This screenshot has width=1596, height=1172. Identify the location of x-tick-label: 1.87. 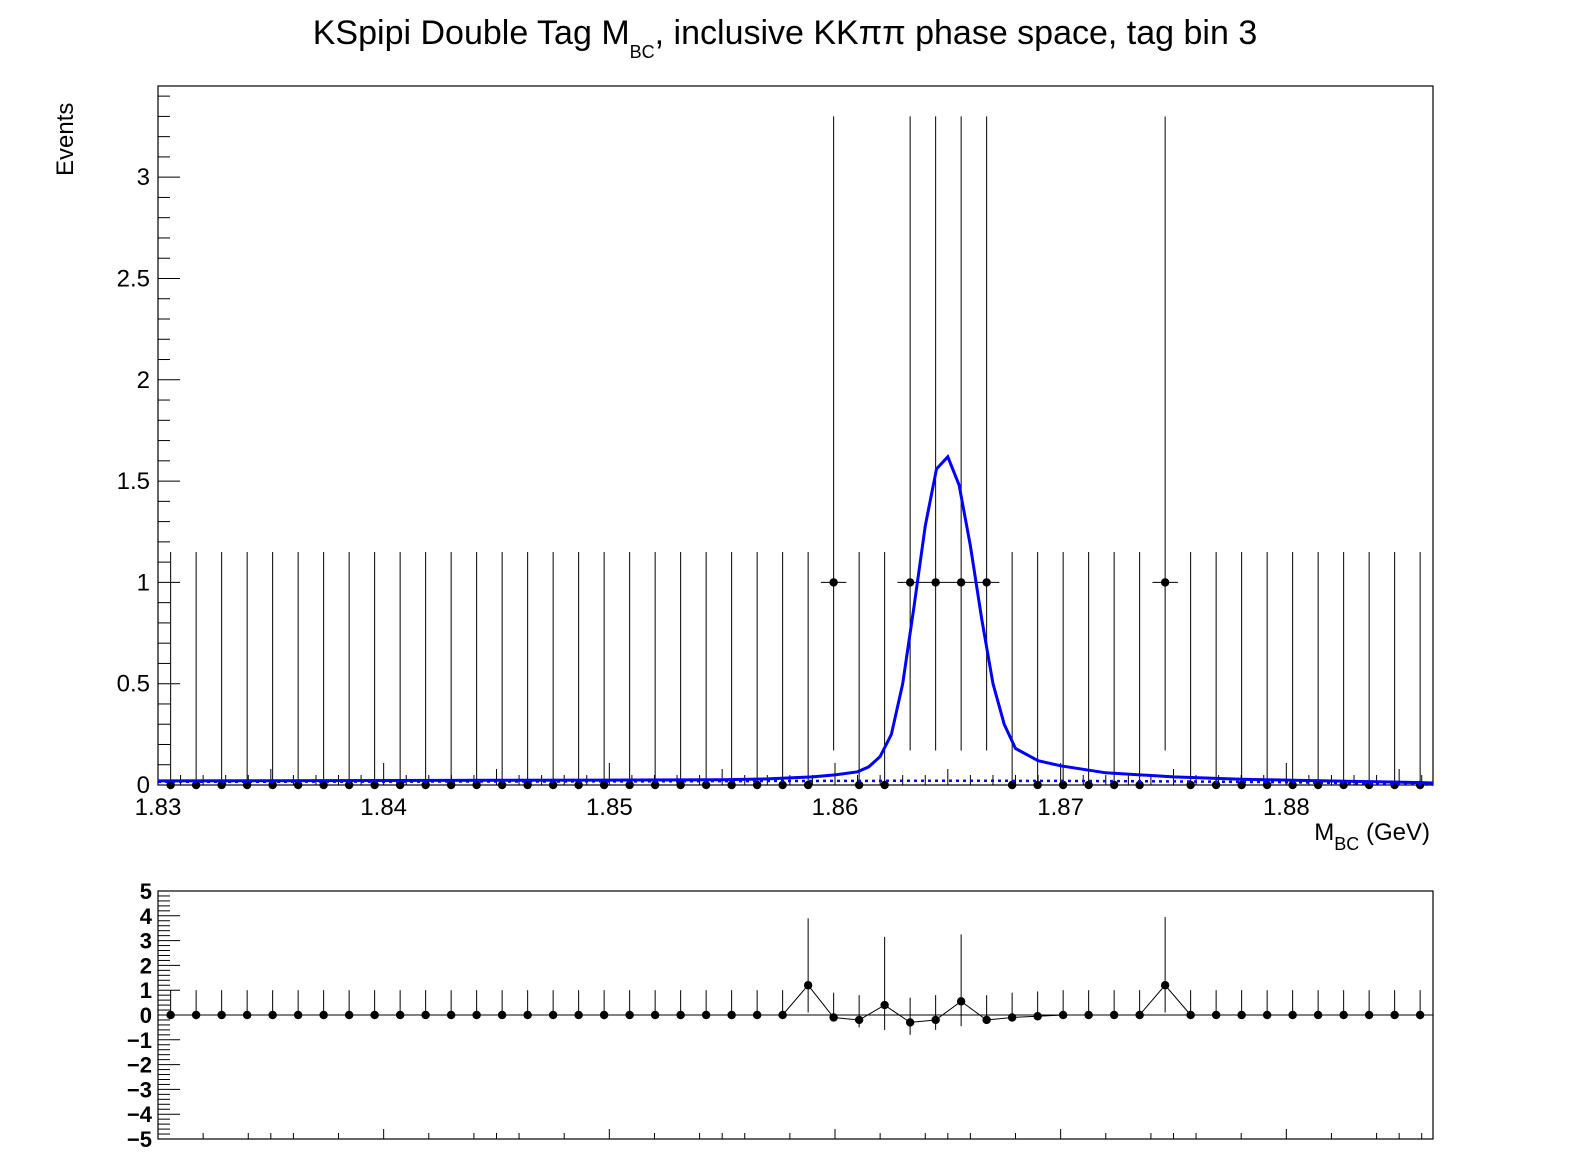
(1060, 807).